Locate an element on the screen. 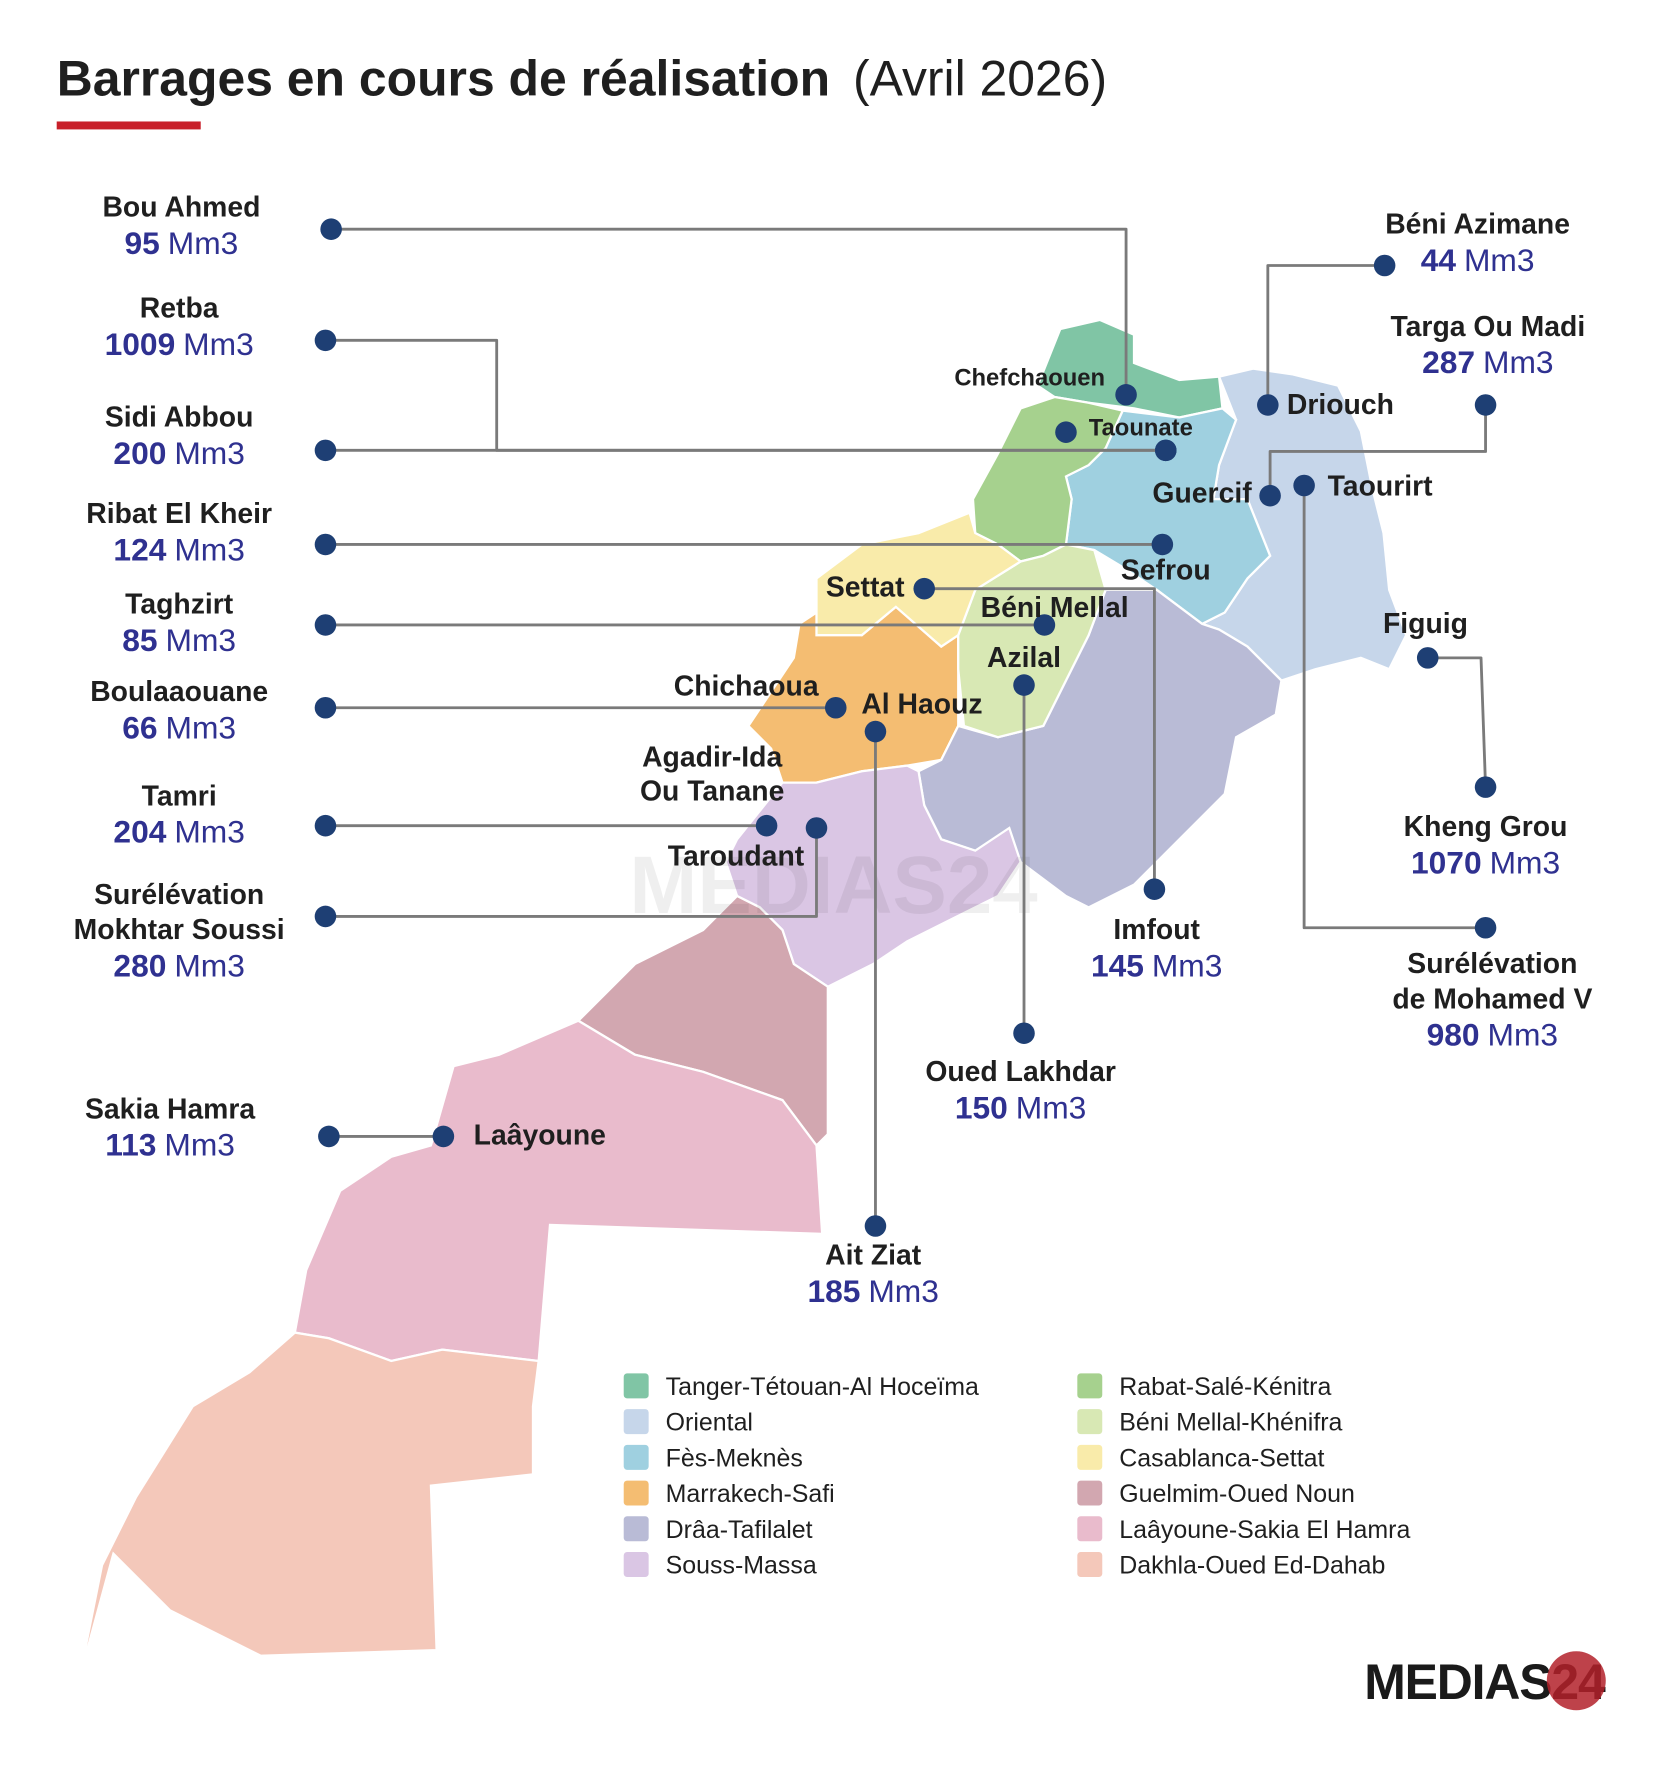 The height and width of the screenshot is (1775, 1667). capacity-value: 200 is located at coordinates (139, 453).